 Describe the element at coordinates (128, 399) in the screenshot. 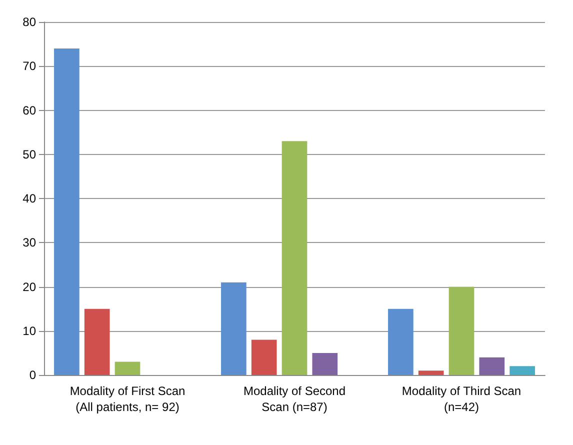

I see `x-tick-label: Modality of First Scan (All patients, n= 92)` at that location.